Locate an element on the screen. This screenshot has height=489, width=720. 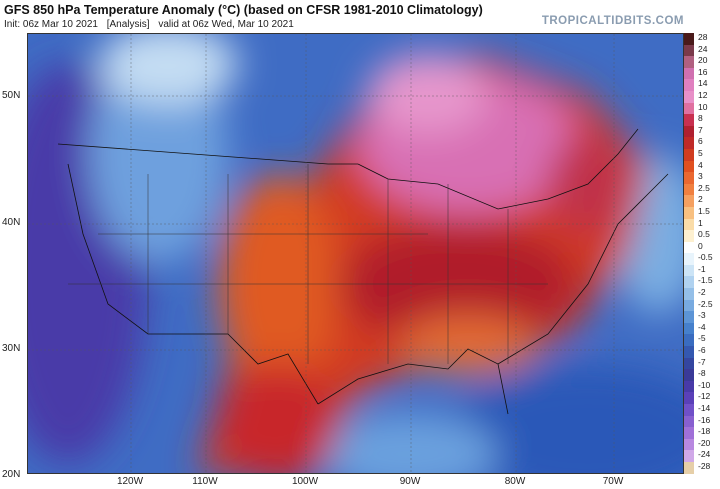
colorbar-row: -20 is located at coordinates (702, 444).